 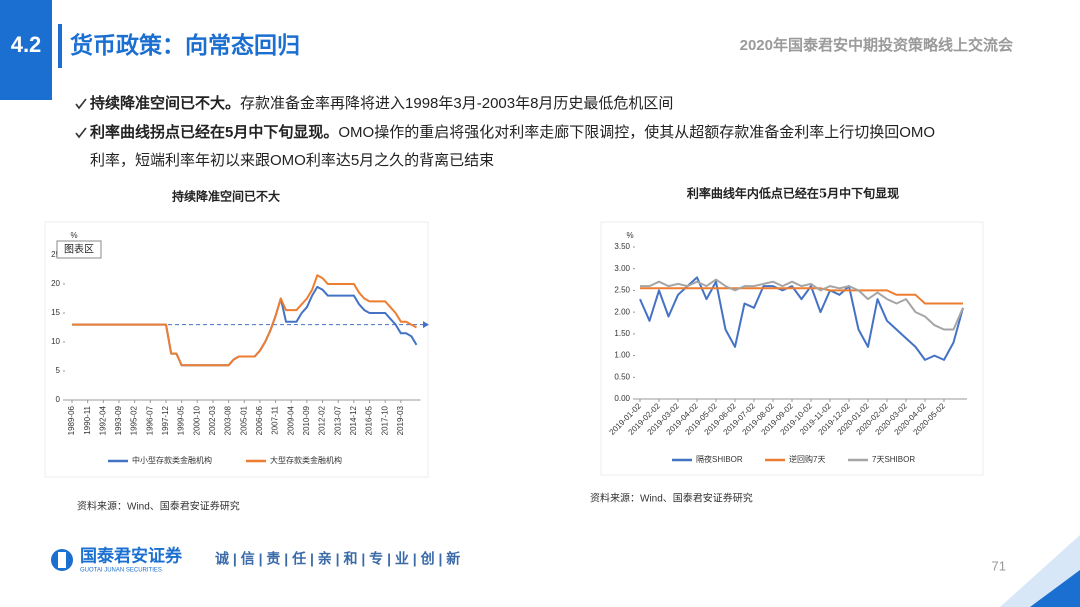 I want to click on chart-panel, so click(x=792, y=348).